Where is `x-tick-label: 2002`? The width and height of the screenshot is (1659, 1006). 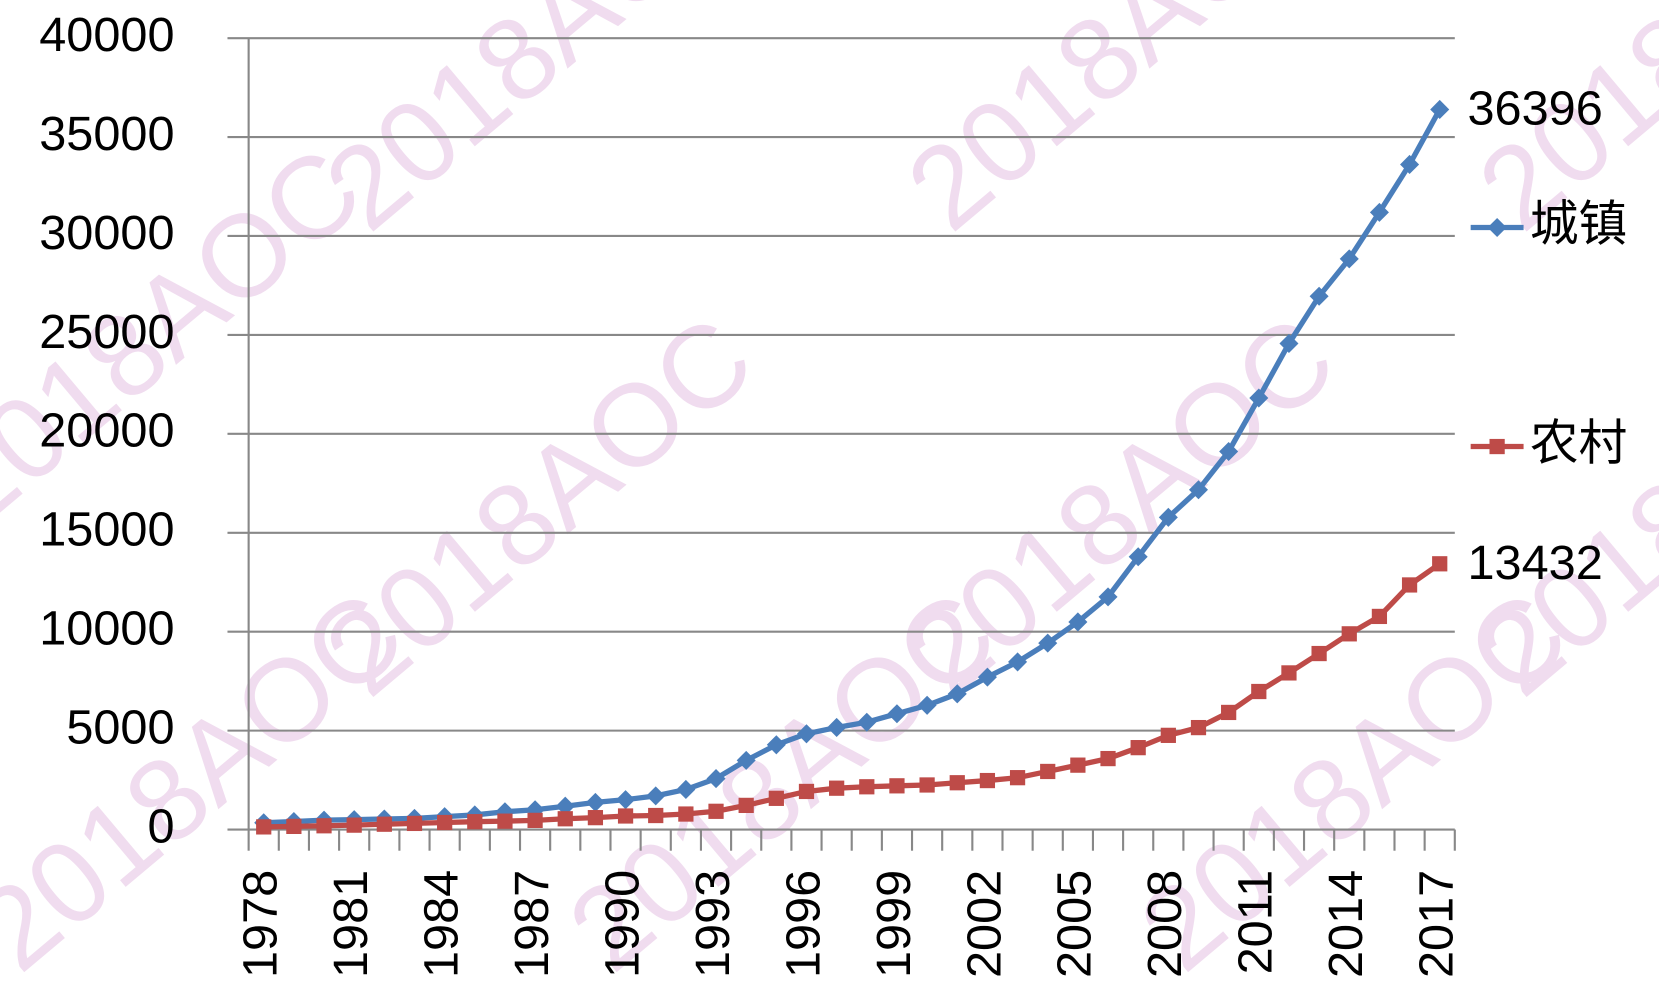 x-tick-label: 2002 is located at coordinates (984, 924).